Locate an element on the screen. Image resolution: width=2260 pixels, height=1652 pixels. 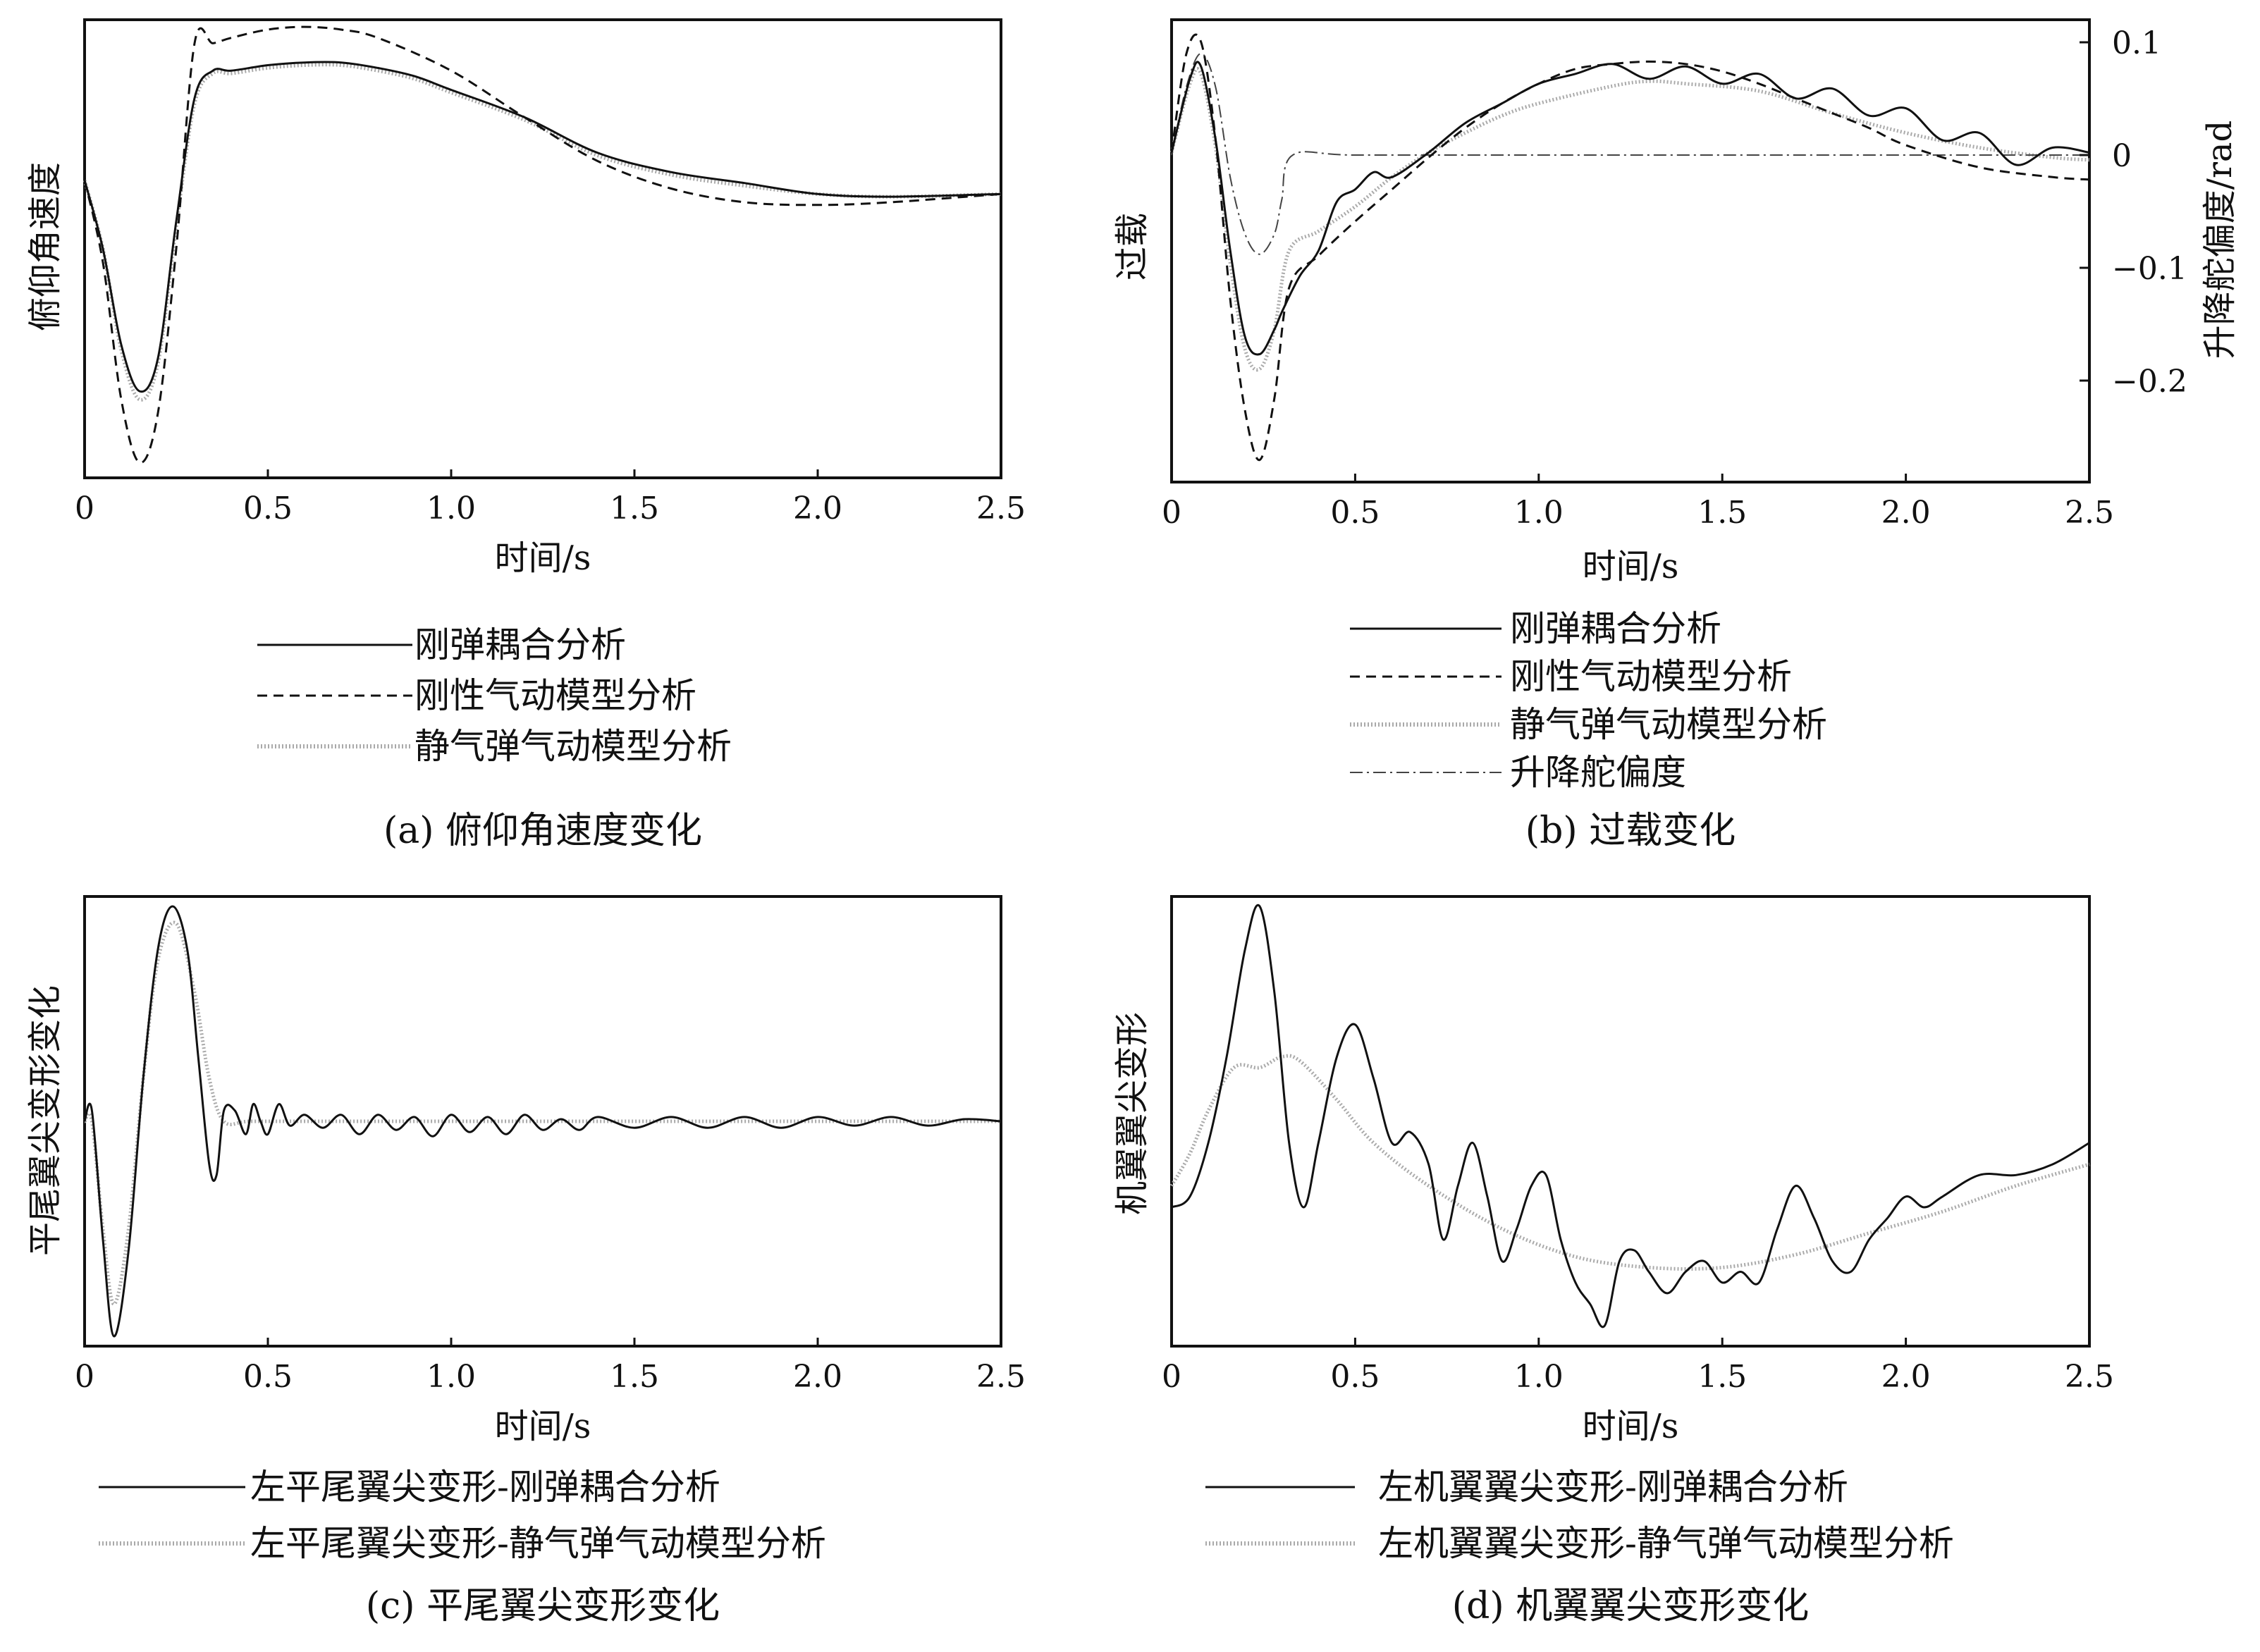
panel-d-legend: 左机翼翼尖变形-刚弹耦合分析 左机翼翼尖变形-静气弹气动模型分析 is located at coordinates (1579, 1516).